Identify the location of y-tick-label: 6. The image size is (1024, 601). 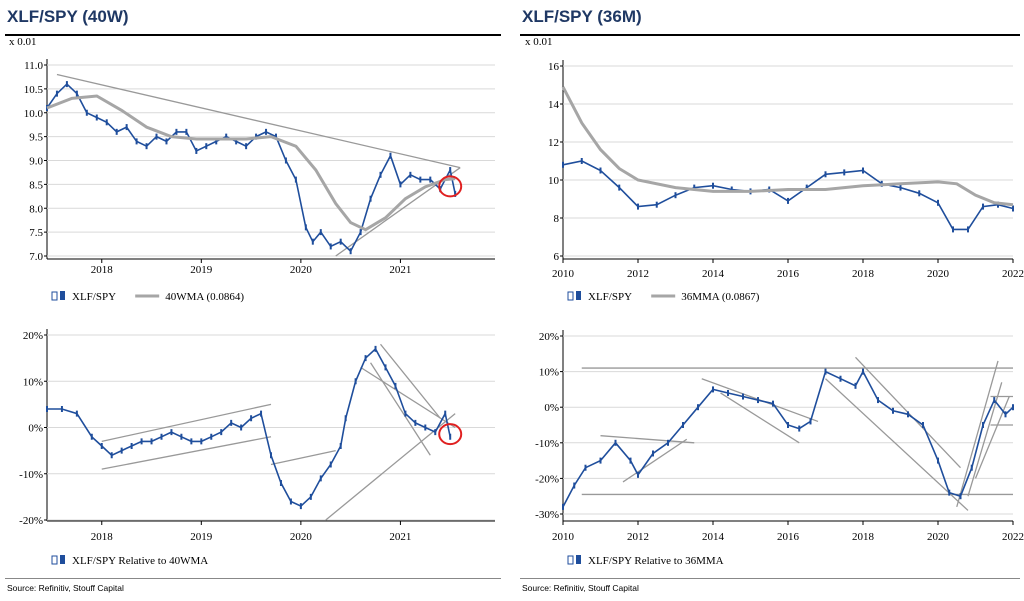
(557, 257).